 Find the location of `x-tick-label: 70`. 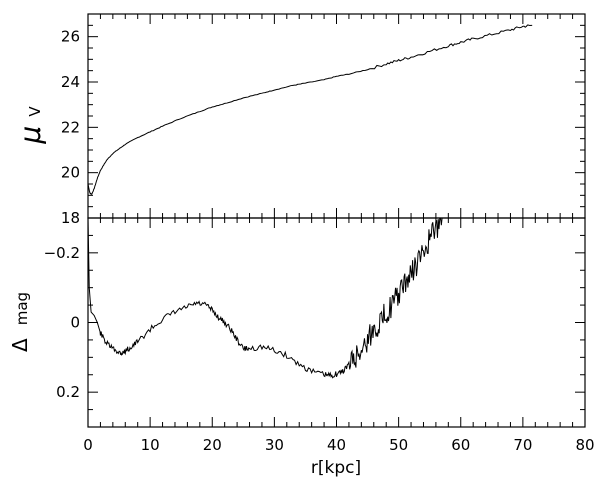

x-tick-label: 70 is located at coordinates (522, 445).